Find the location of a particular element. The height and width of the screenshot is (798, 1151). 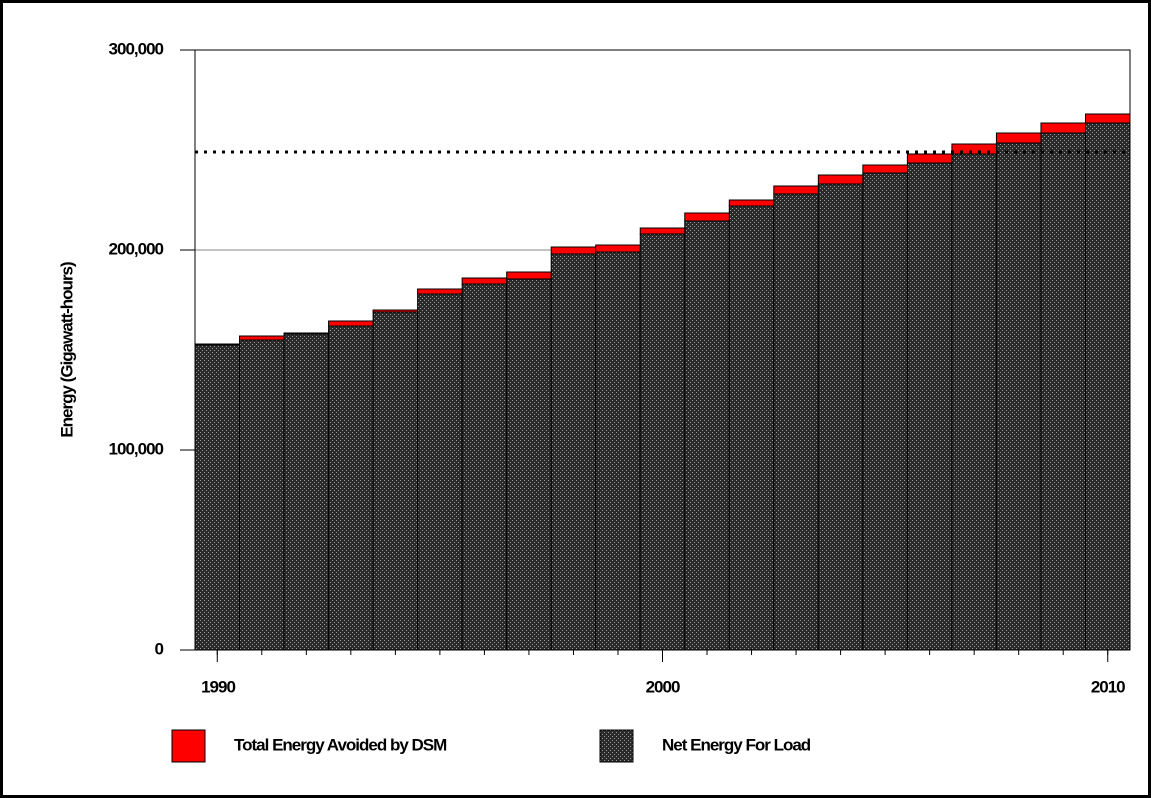

legend-label: Total Energy Avoided by DSM is located at coordinates (340, 744).